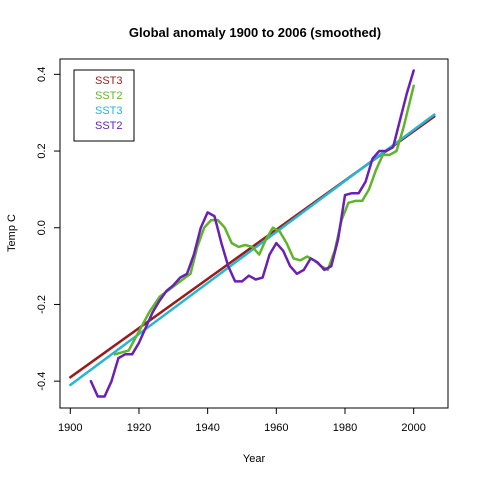 The width and height of the screenshot is (480, 480). What do you see at coordinates (345, 428) in the screenshot?
I see `x-tick-label: 1980` at bounding box center [345, 428].